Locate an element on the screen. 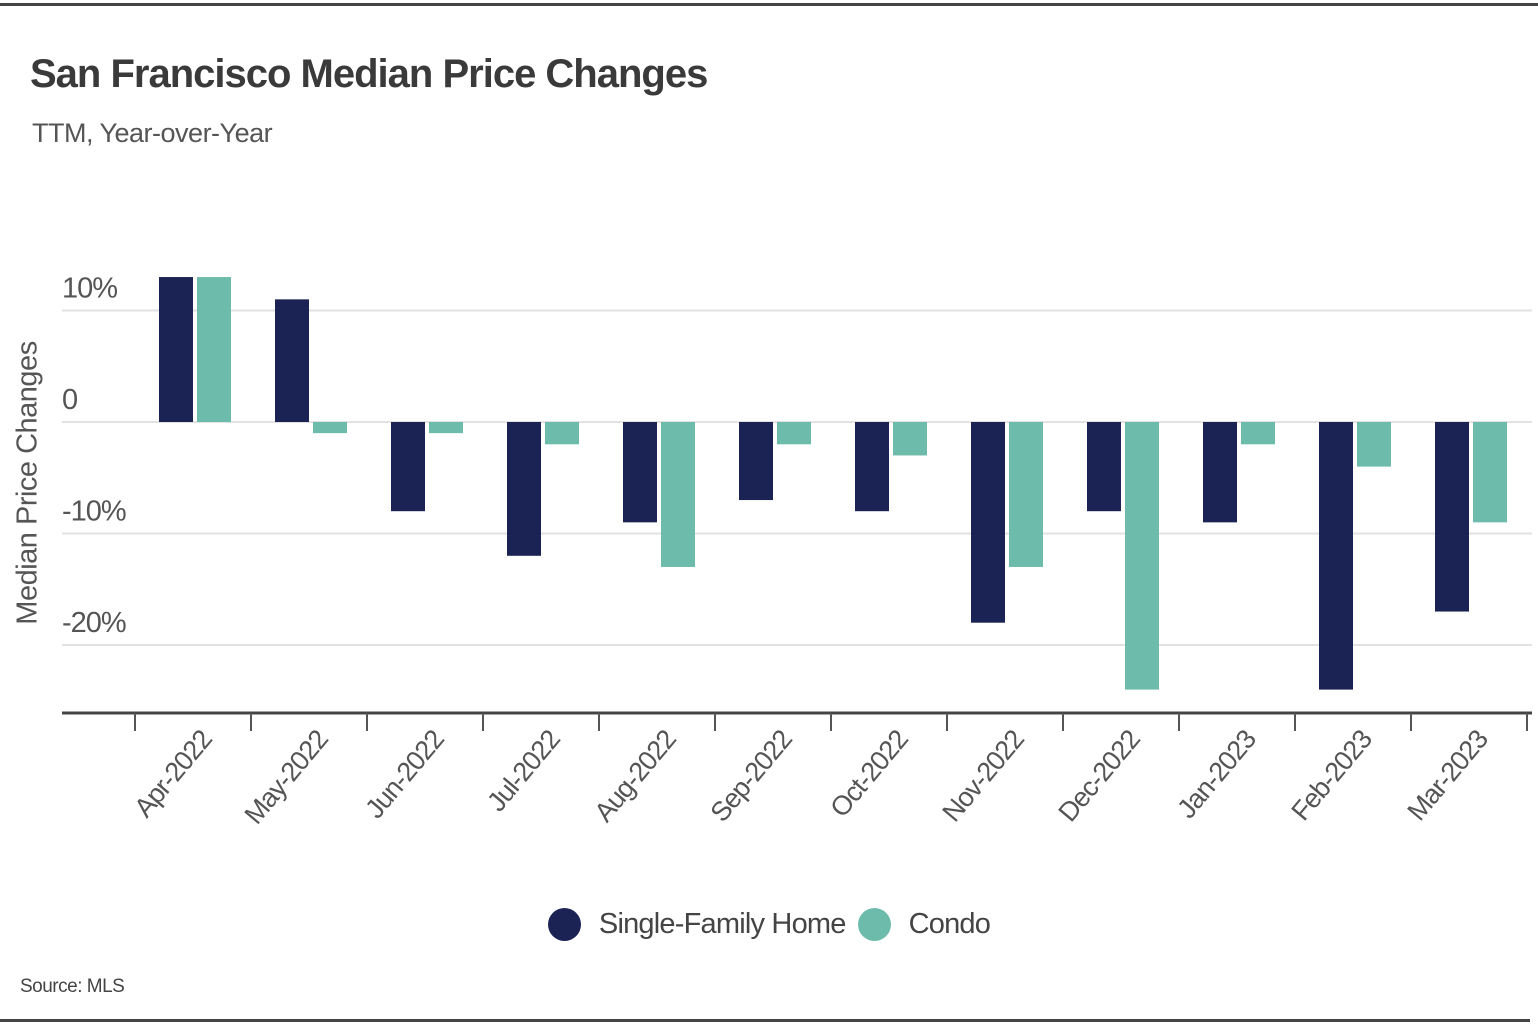  x-tick-label: Feb-2023 is located at coordinates (1331, 776).